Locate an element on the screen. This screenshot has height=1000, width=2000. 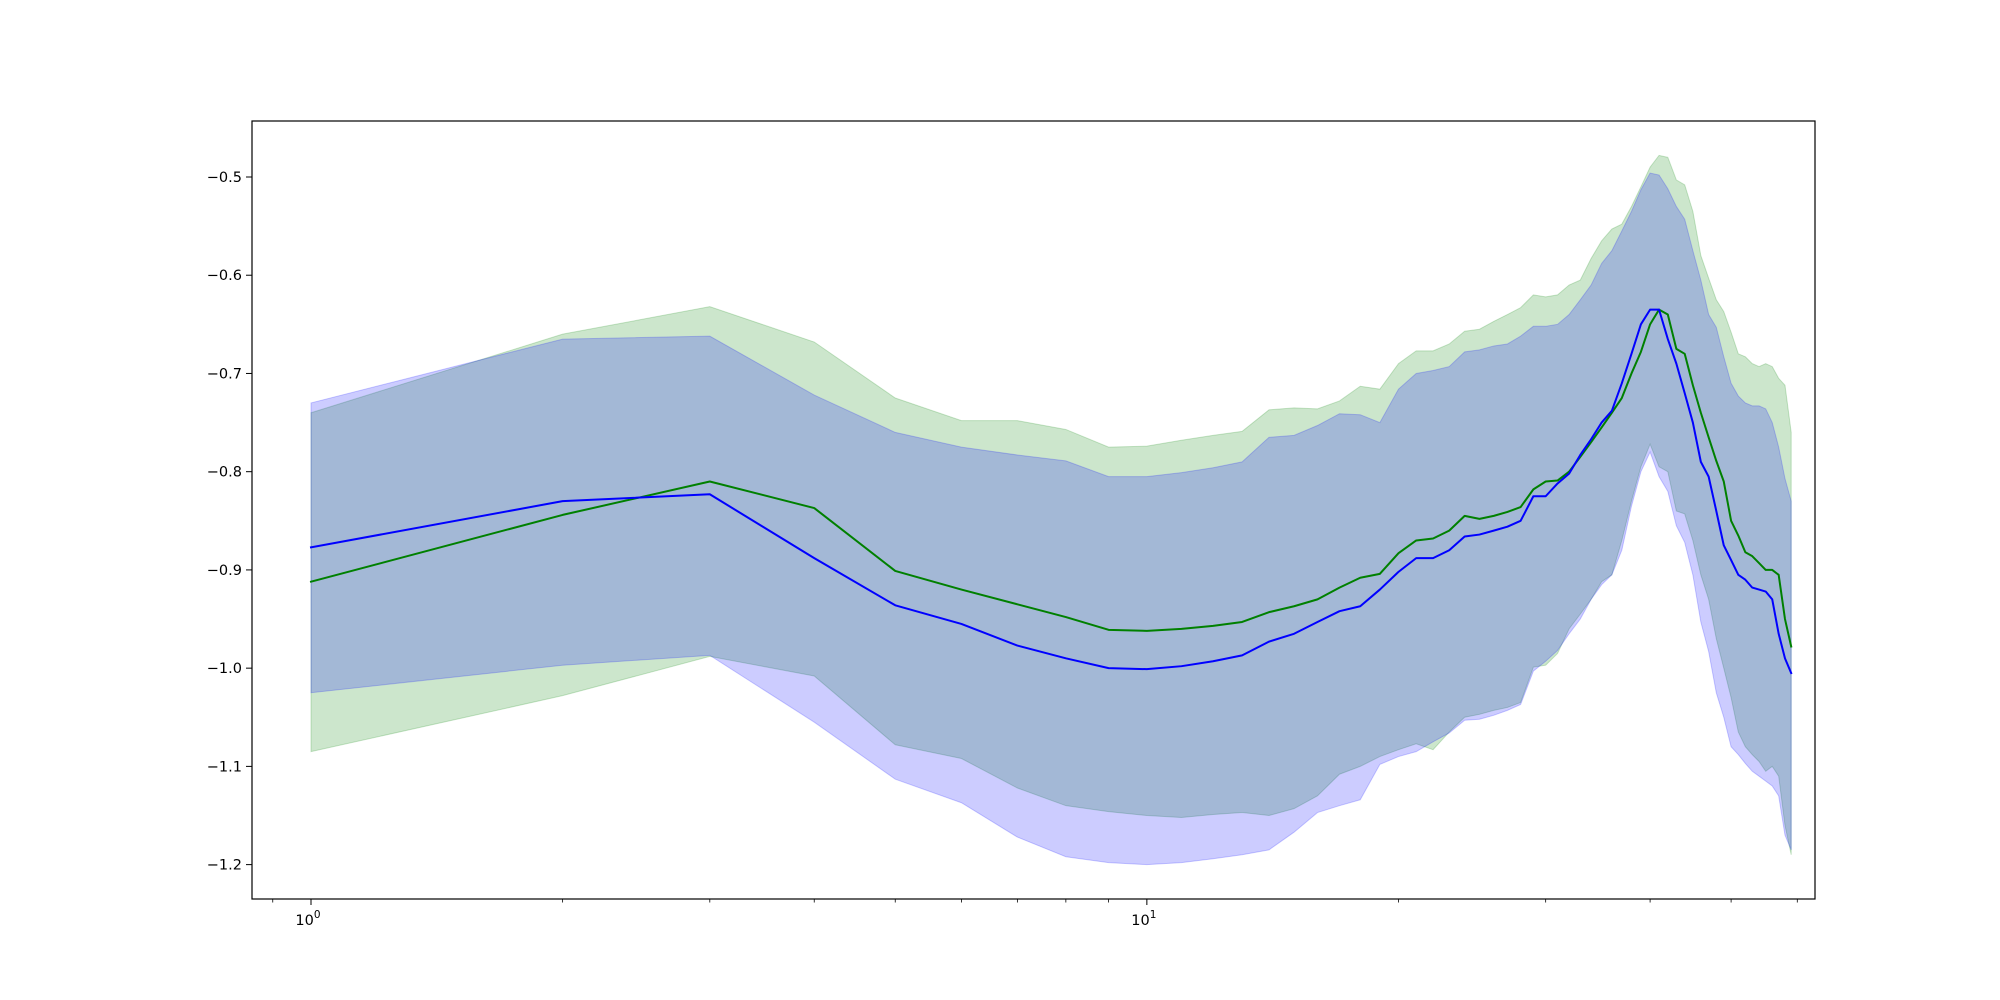
y-tick-label: −1.1 is located at coordinates (224, 767).